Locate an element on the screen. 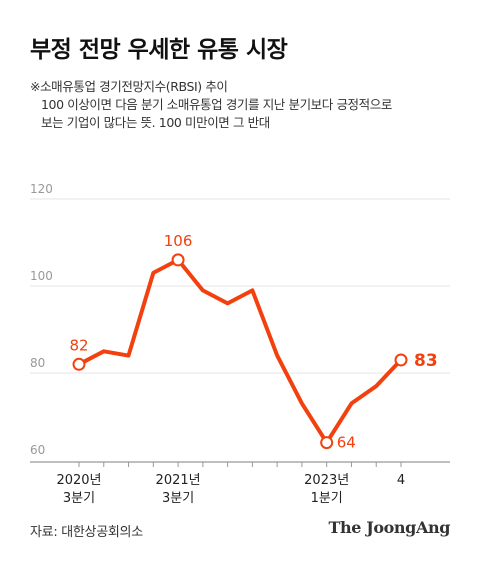 This screenshot has width=480, height=561. x-tick-label: 1분기 is located at coordinates (327, 498).